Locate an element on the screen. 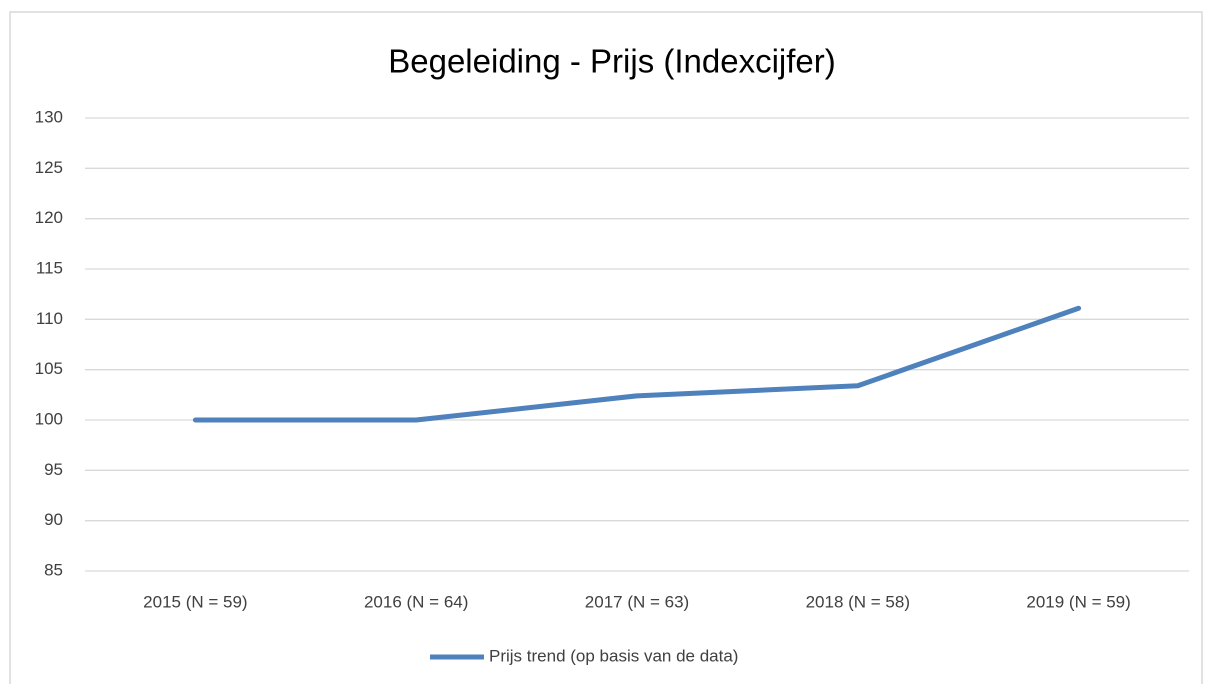 The width and height of the screenshot is (1213, 684). y-tick-label: 110 is located at coordinates (49, 318).